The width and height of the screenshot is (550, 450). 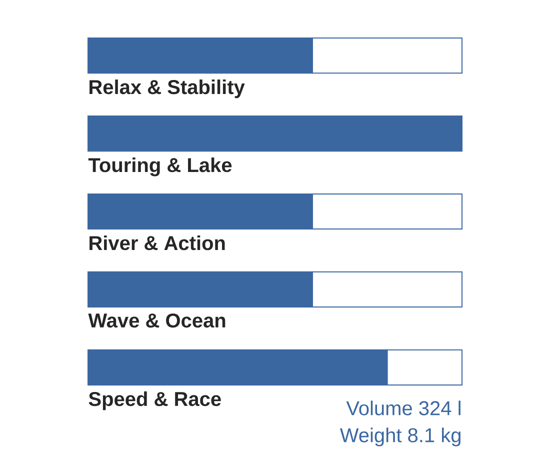 What do you see at coordinates (154, 400) in the screenshot?
I see `y-tick-label: Speed & Race` at bounding box center [154, 400].